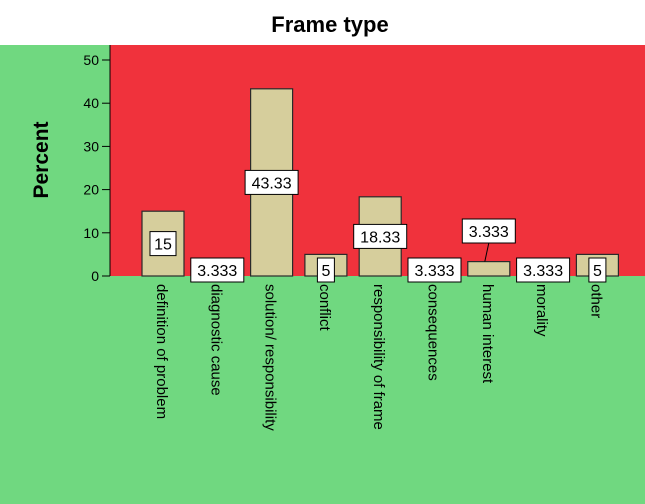 The width and height of the screenshot is (645, 504). I want to click on y-tick-label: 20, so click(91, 190).